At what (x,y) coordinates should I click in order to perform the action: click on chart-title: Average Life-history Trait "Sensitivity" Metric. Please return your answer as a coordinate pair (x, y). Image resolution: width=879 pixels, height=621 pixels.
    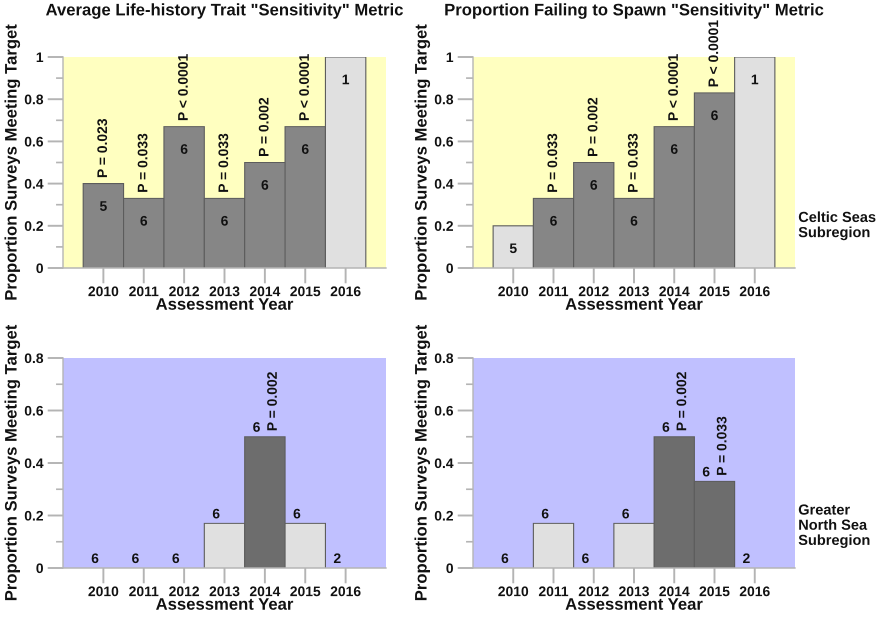
    Looking at the image, I should click on (224, 11).